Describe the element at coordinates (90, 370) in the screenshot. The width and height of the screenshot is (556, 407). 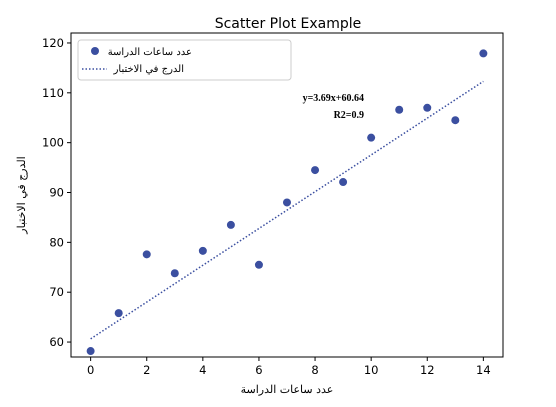
I see `x-tick-label: 0` at that location.